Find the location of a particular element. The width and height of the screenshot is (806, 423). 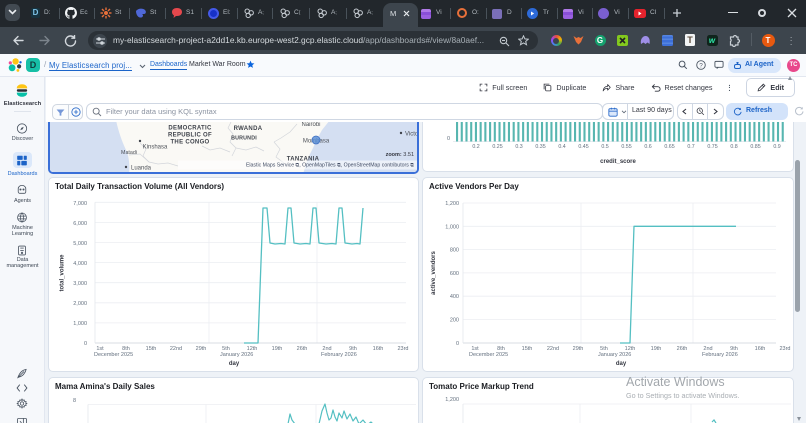

svg-text: 0.3 is located at coordinates (518, 147).